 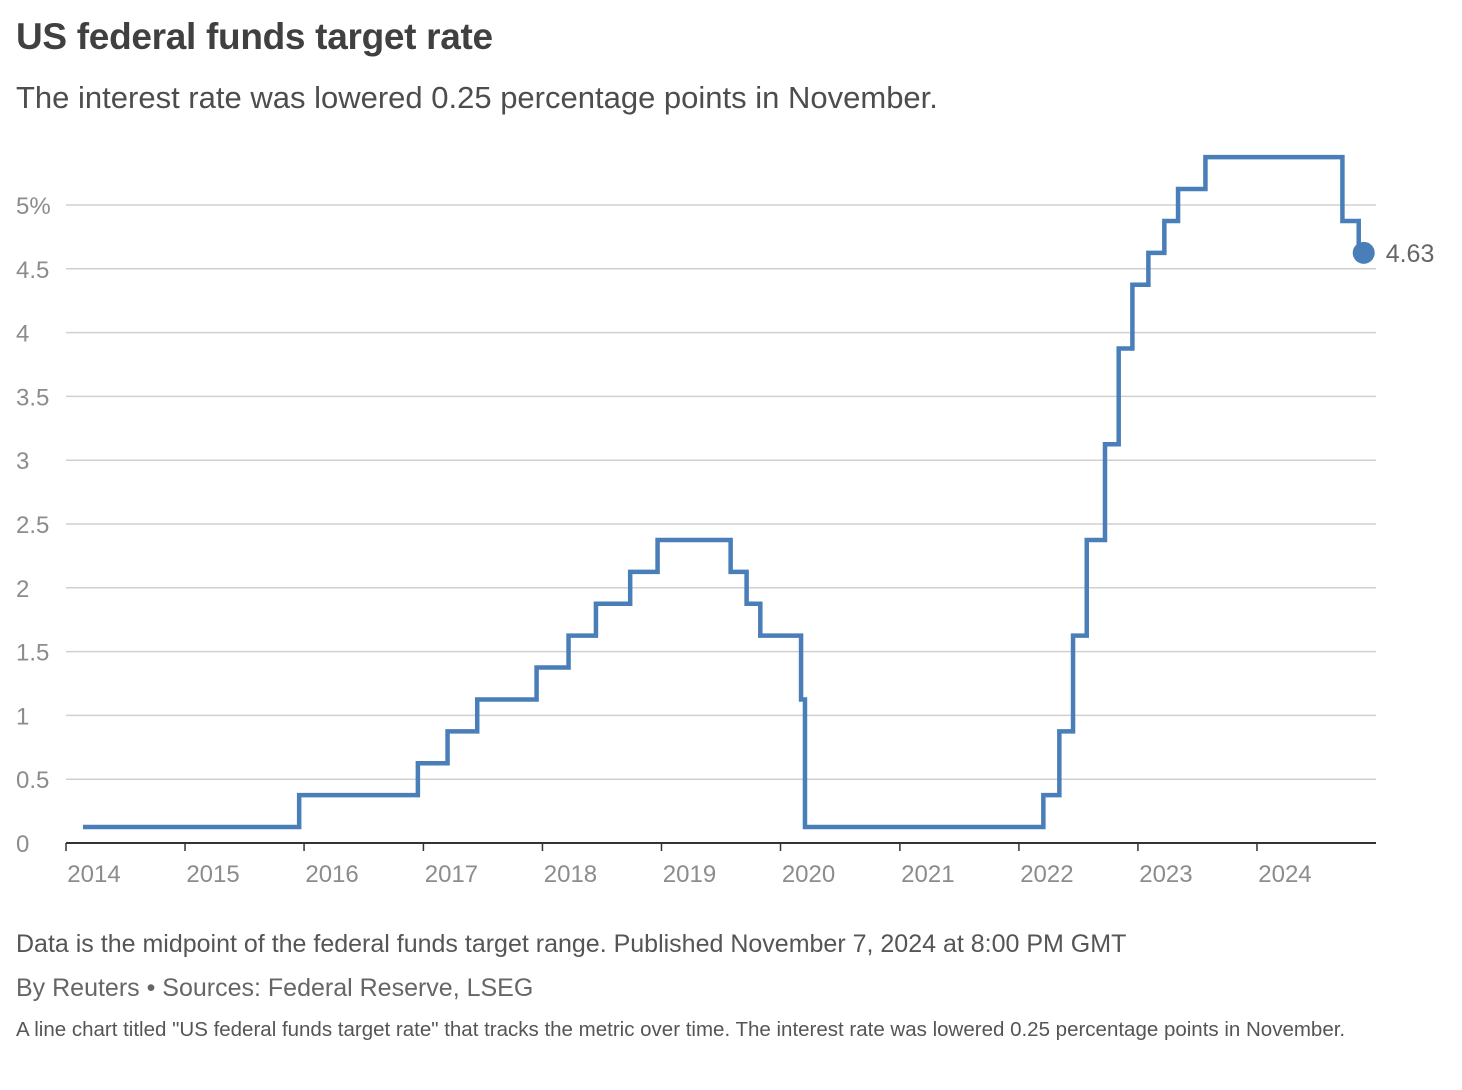 What do you see at coordinates (808, 874) in the screenshot?
I see `x-tick-label: 2020` at bounding box center [808, 874].